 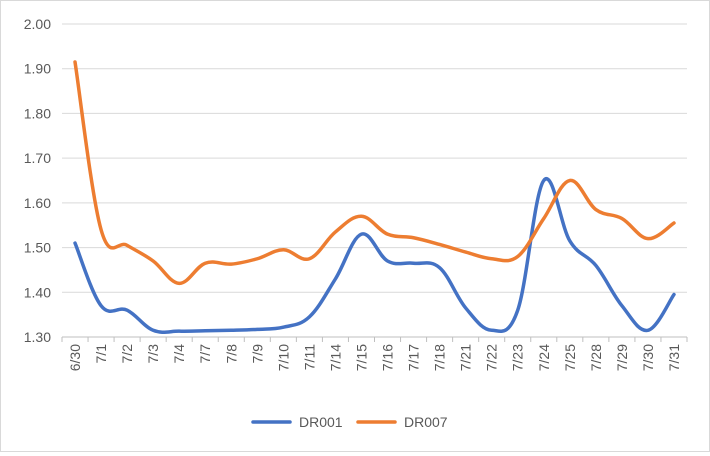 I want to click on x-tick-label: 7/30, so click(x=648, y=357).